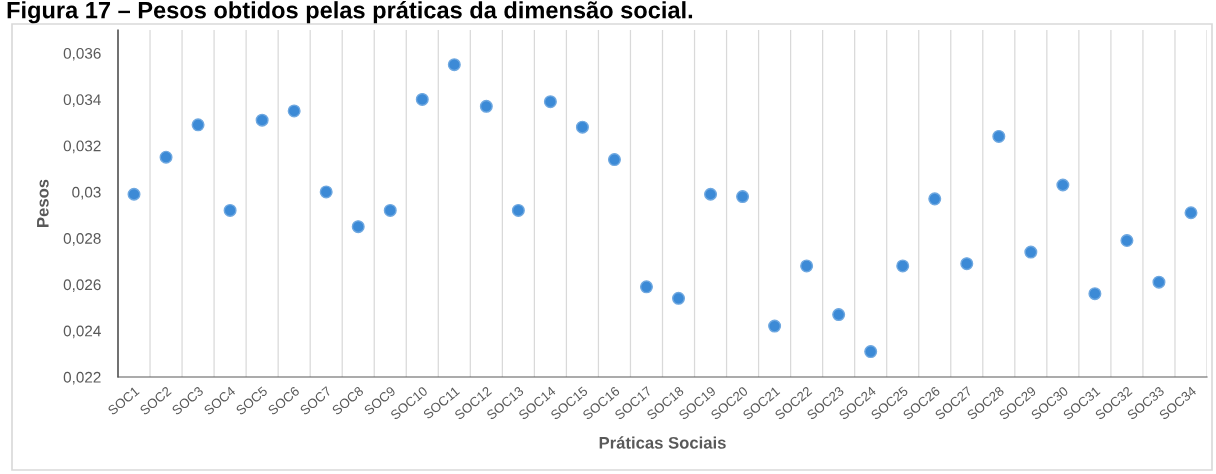 The image size is (1216, 474). Describe the element at coordinates (82, 378) in the screenshot. I see `y-tick-label: 0,022` at that location.